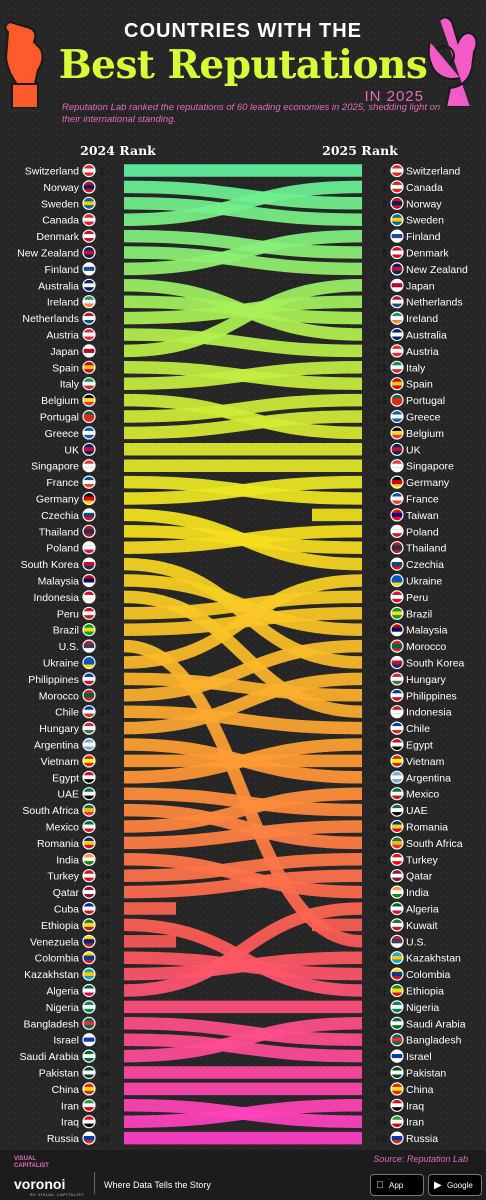 Image resolution: width=486 pixels, height=1200 pixels. I want to click on flag-chile-icon, so click(397, 728).